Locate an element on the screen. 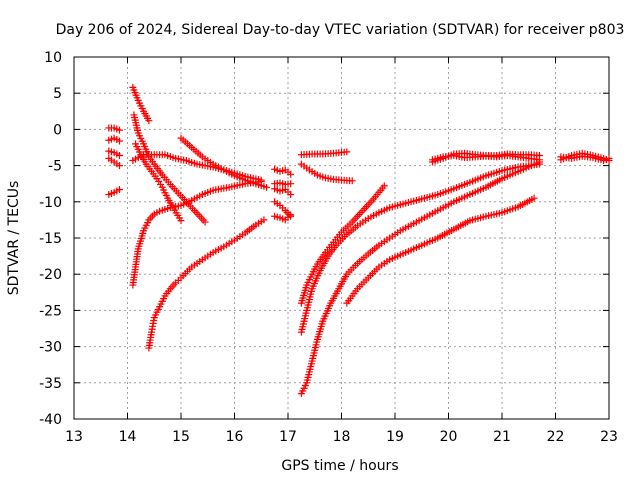 The image size is (640, 480). x-tick-label: 18 is located at coordinates (342, 437).